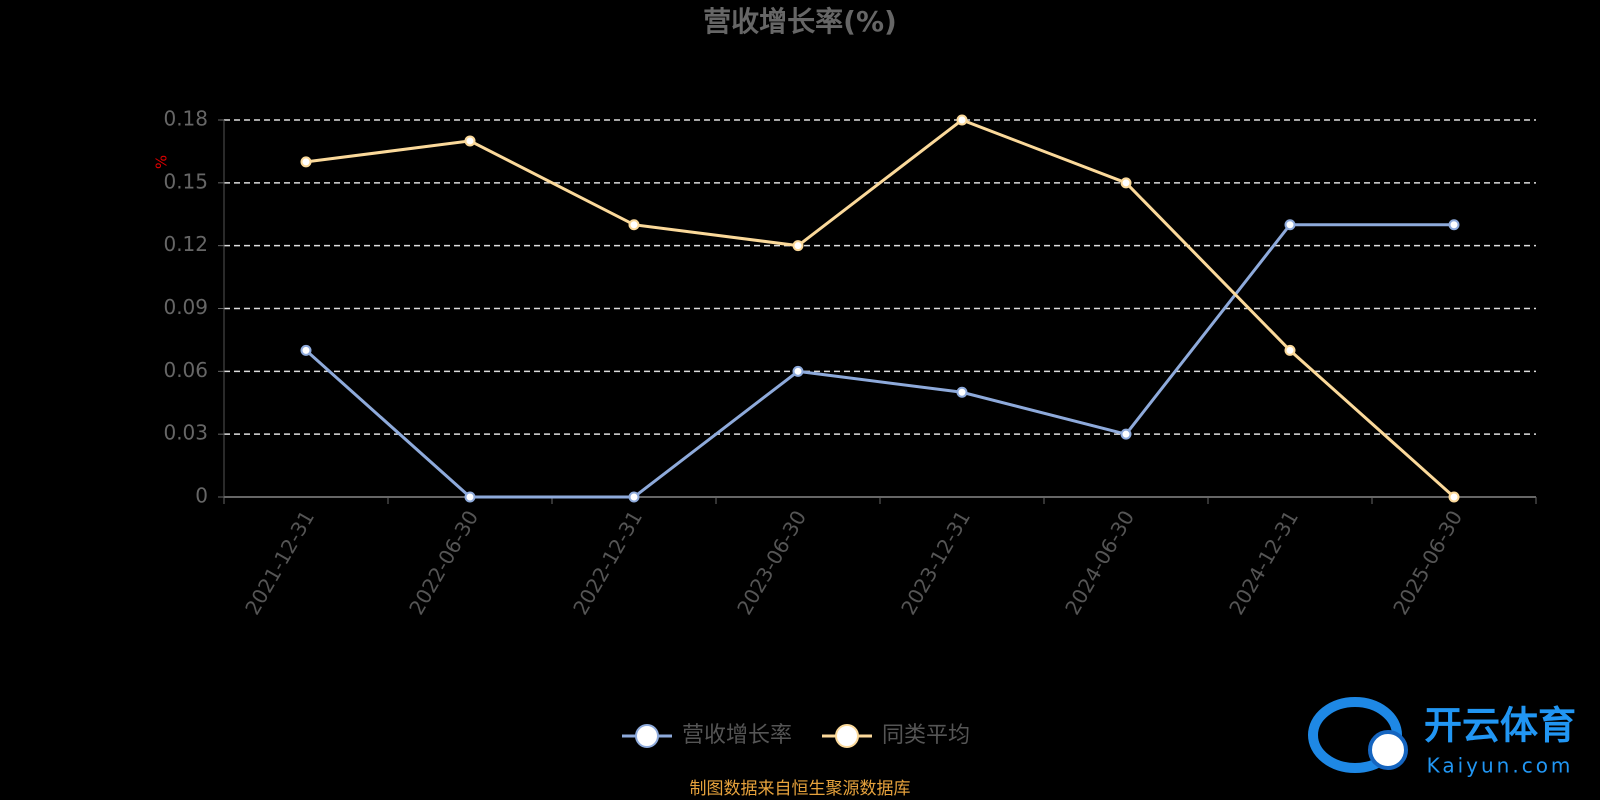 Image resolution: width=1600 pixels, height=800 pixels. What do you see at coordinates (185, 181) in the screenshot?
I see `y-tick-label: 0.15` at bounding box center [185, 181].